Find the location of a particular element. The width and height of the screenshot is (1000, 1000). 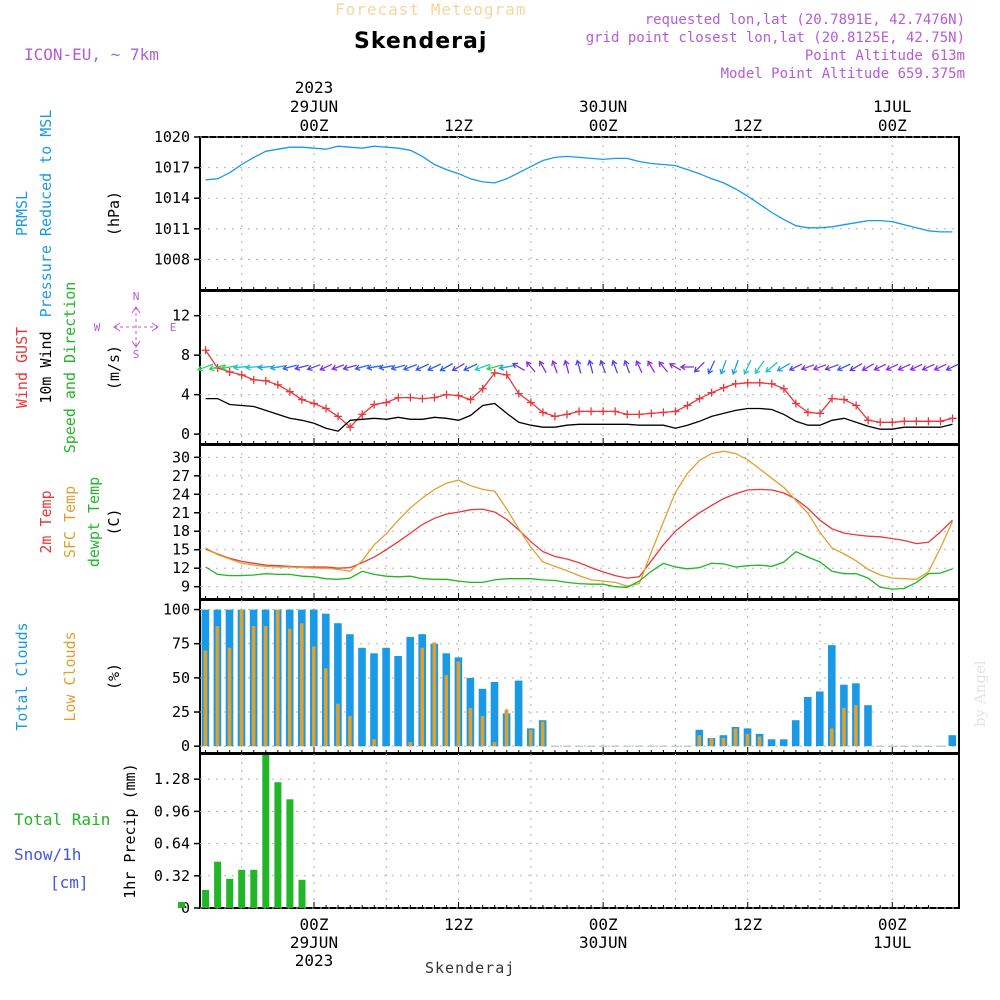

time-tick-label-top: 12Z is located at coordinates (458, 125).